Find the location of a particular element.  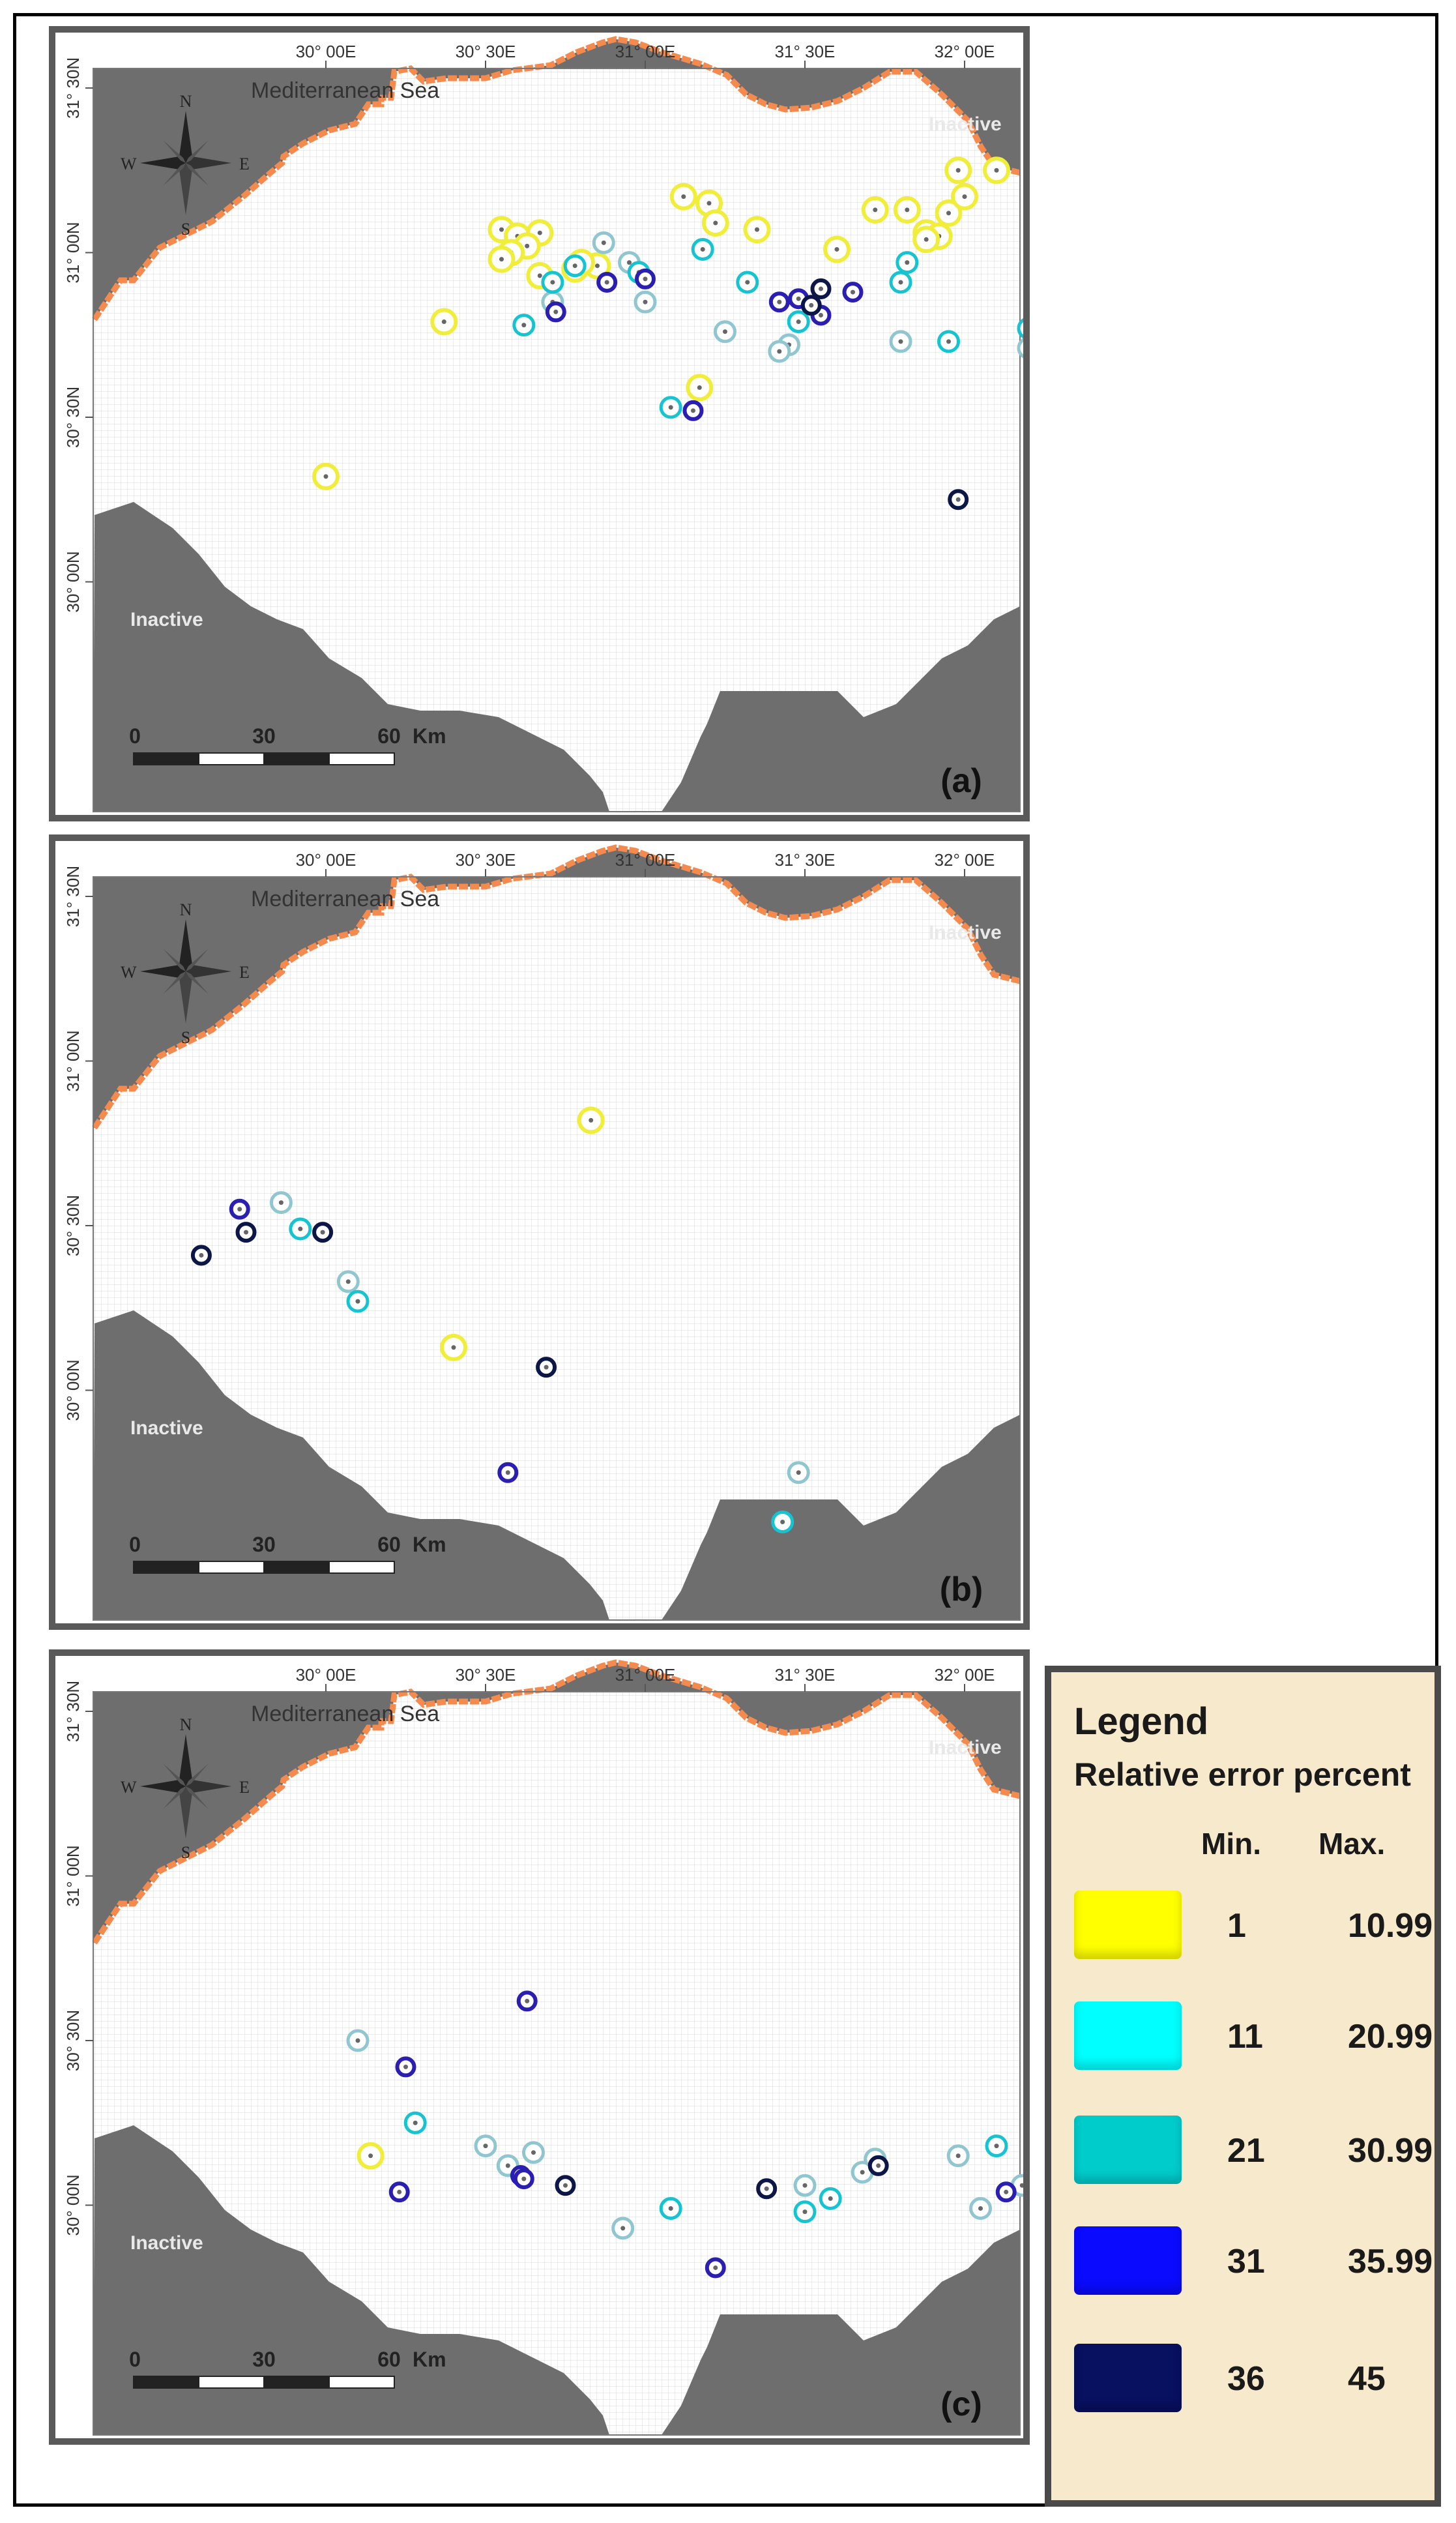

legend-max-value: 10.99 is located at coordinates (1390, 1926).